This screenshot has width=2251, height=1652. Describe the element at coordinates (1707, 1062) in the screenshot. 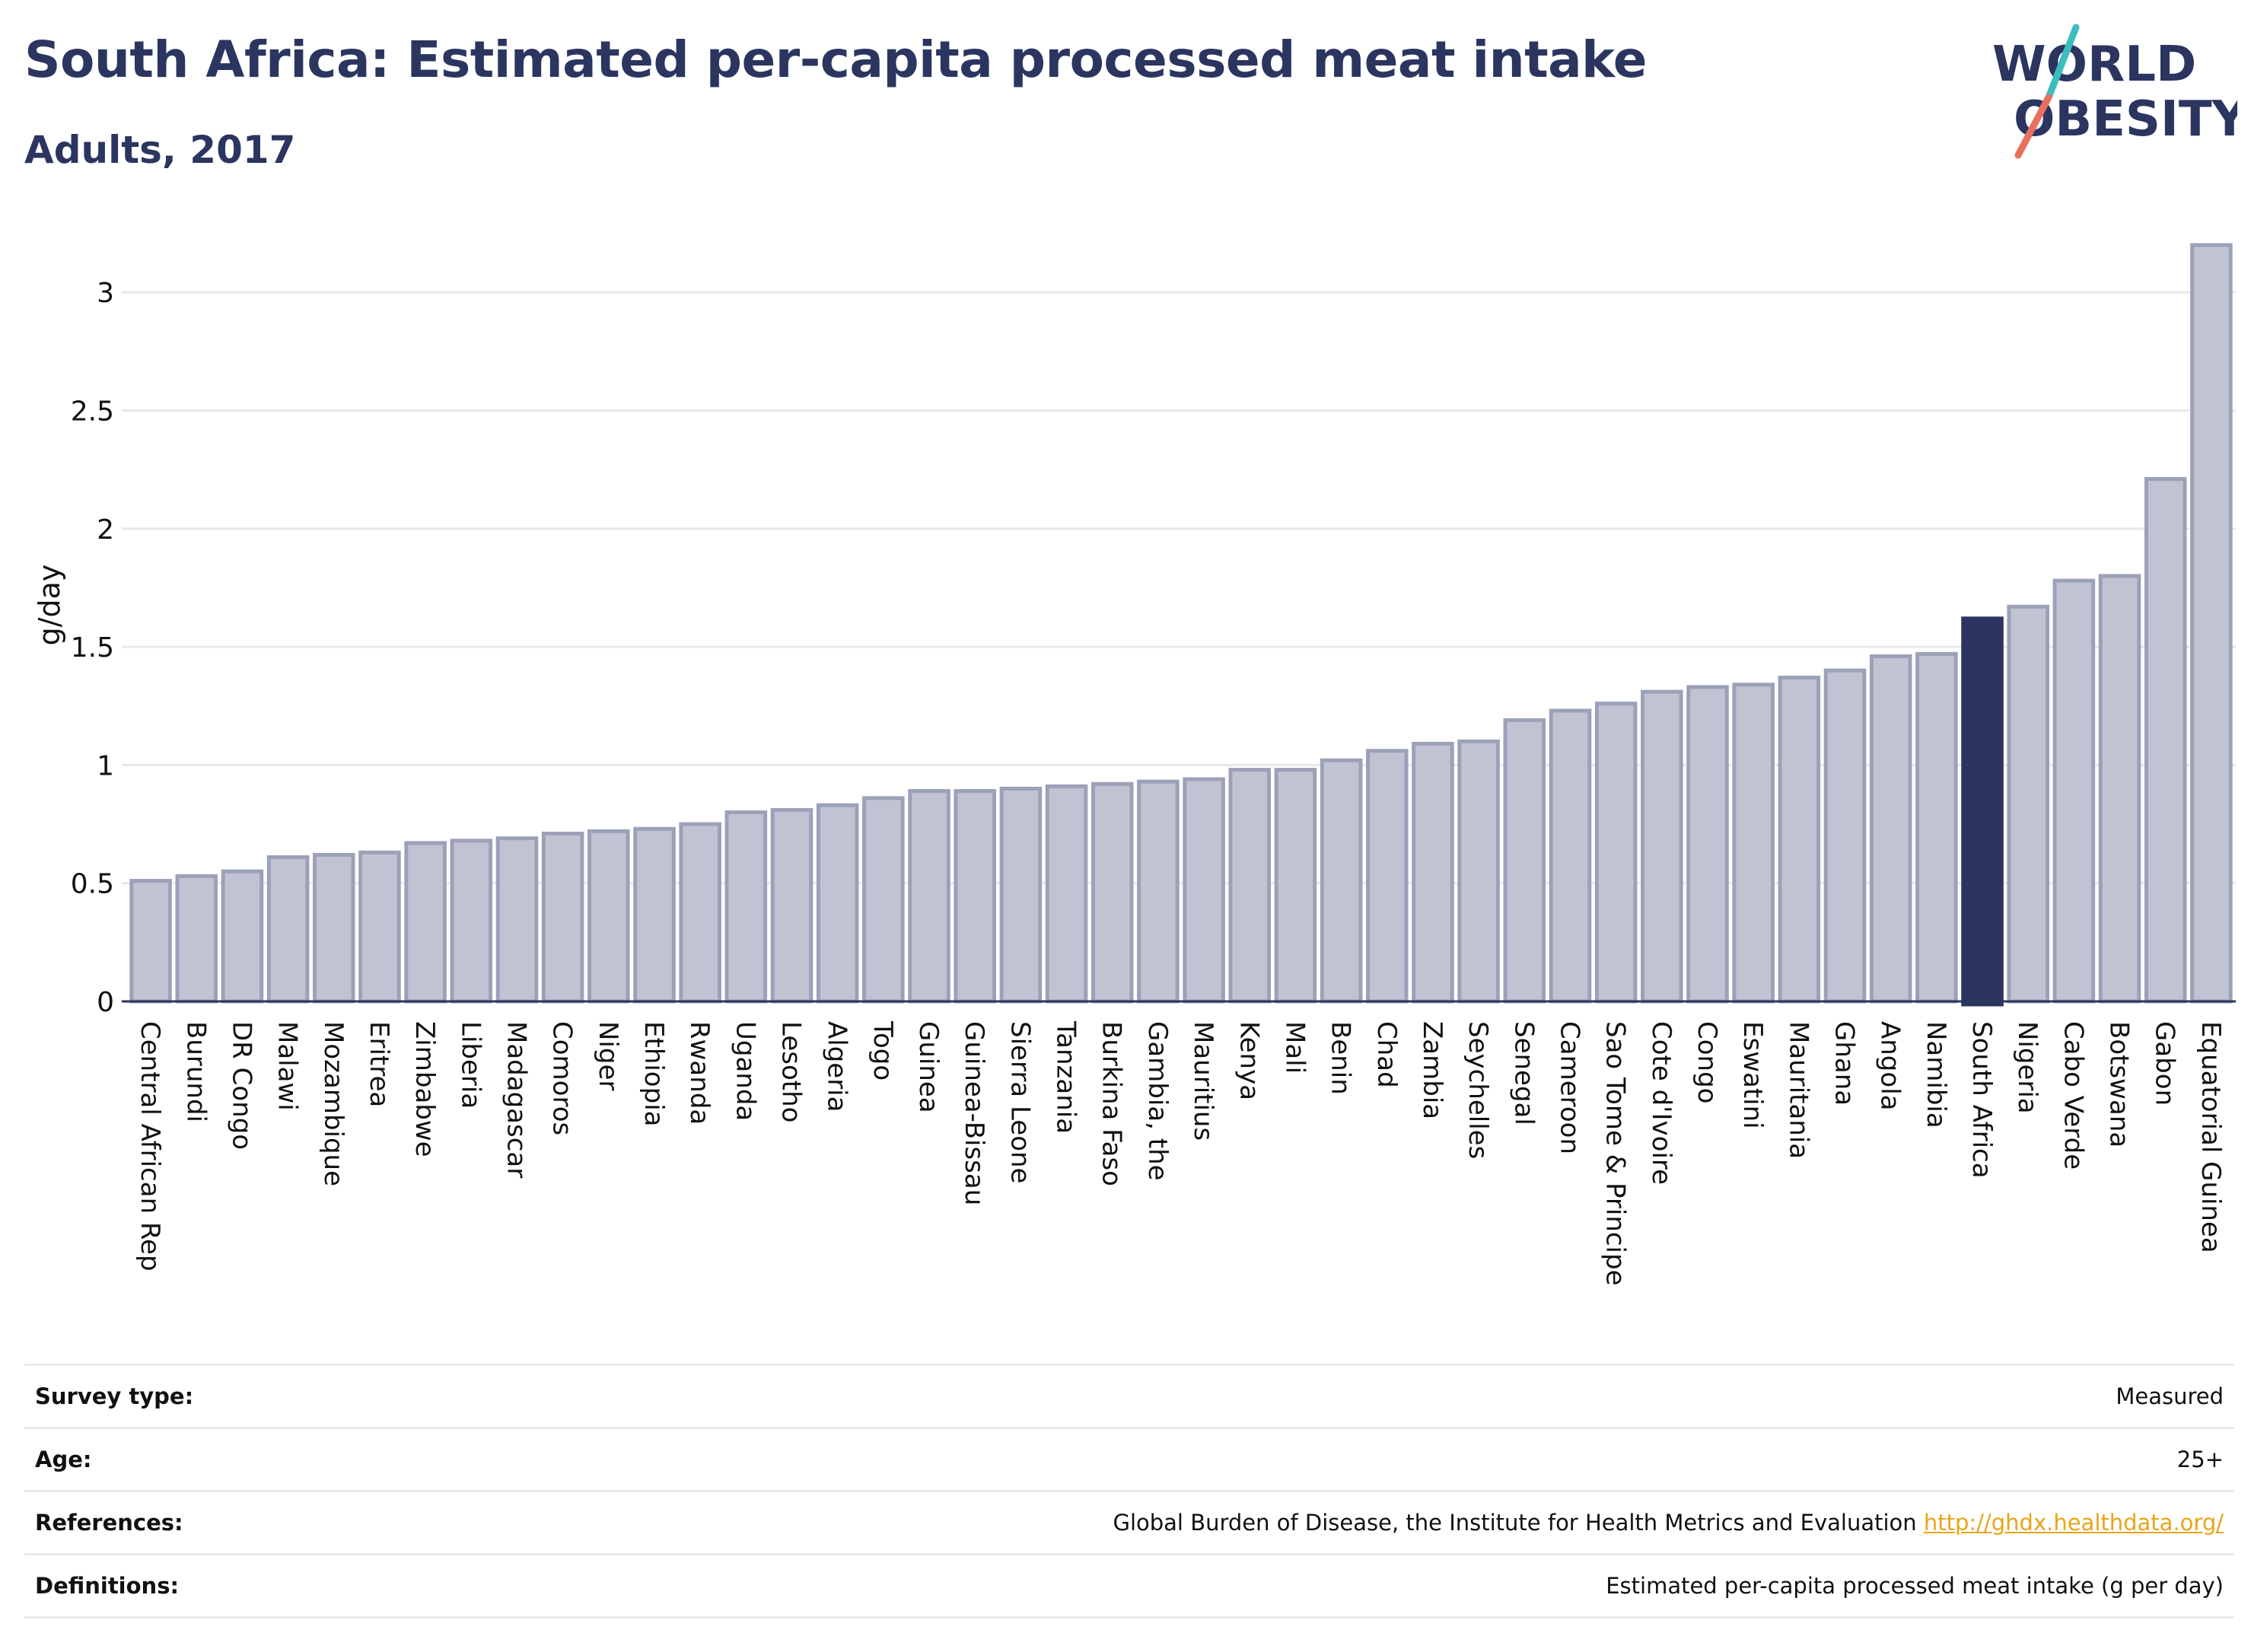

I see `x-tick-label: Congo` at that location.